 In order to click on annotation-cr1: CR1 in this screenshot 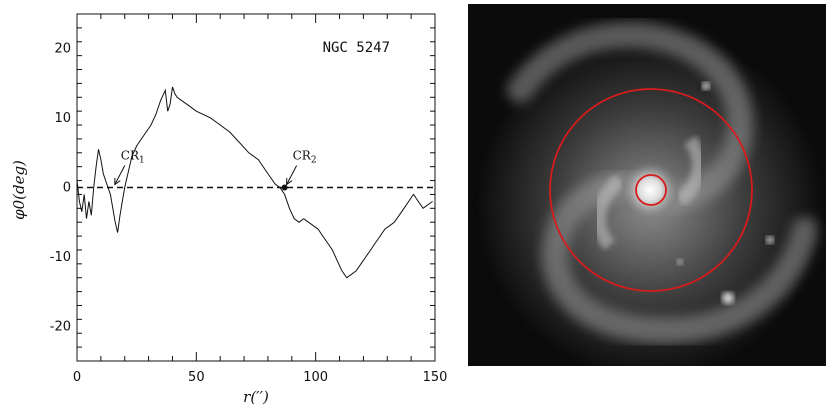, I will do `click(130, 167)`.